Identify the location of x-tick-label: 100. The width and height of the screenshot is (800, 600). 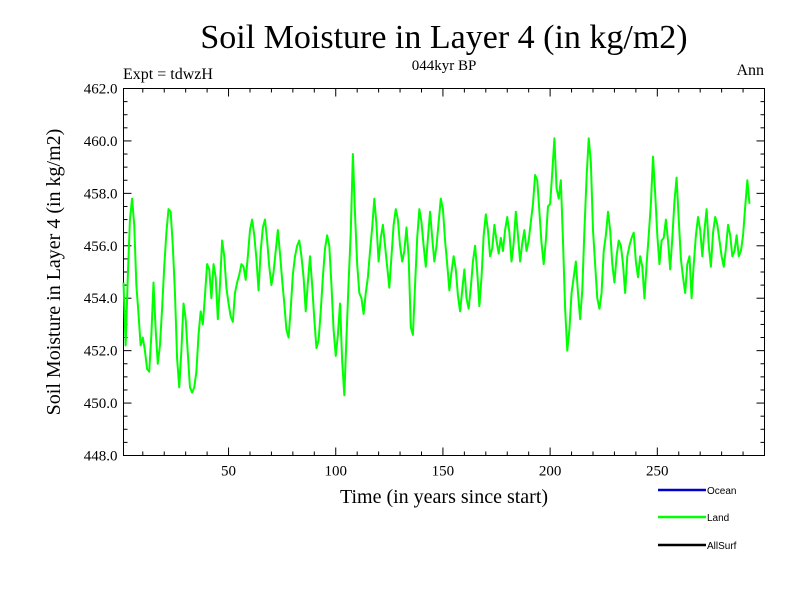
(335, 472).